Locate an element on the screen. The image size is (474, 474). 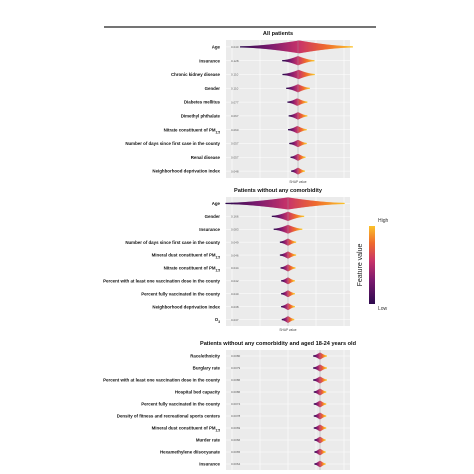
importance-value: 0.042 is located at coordinates (235, 281).